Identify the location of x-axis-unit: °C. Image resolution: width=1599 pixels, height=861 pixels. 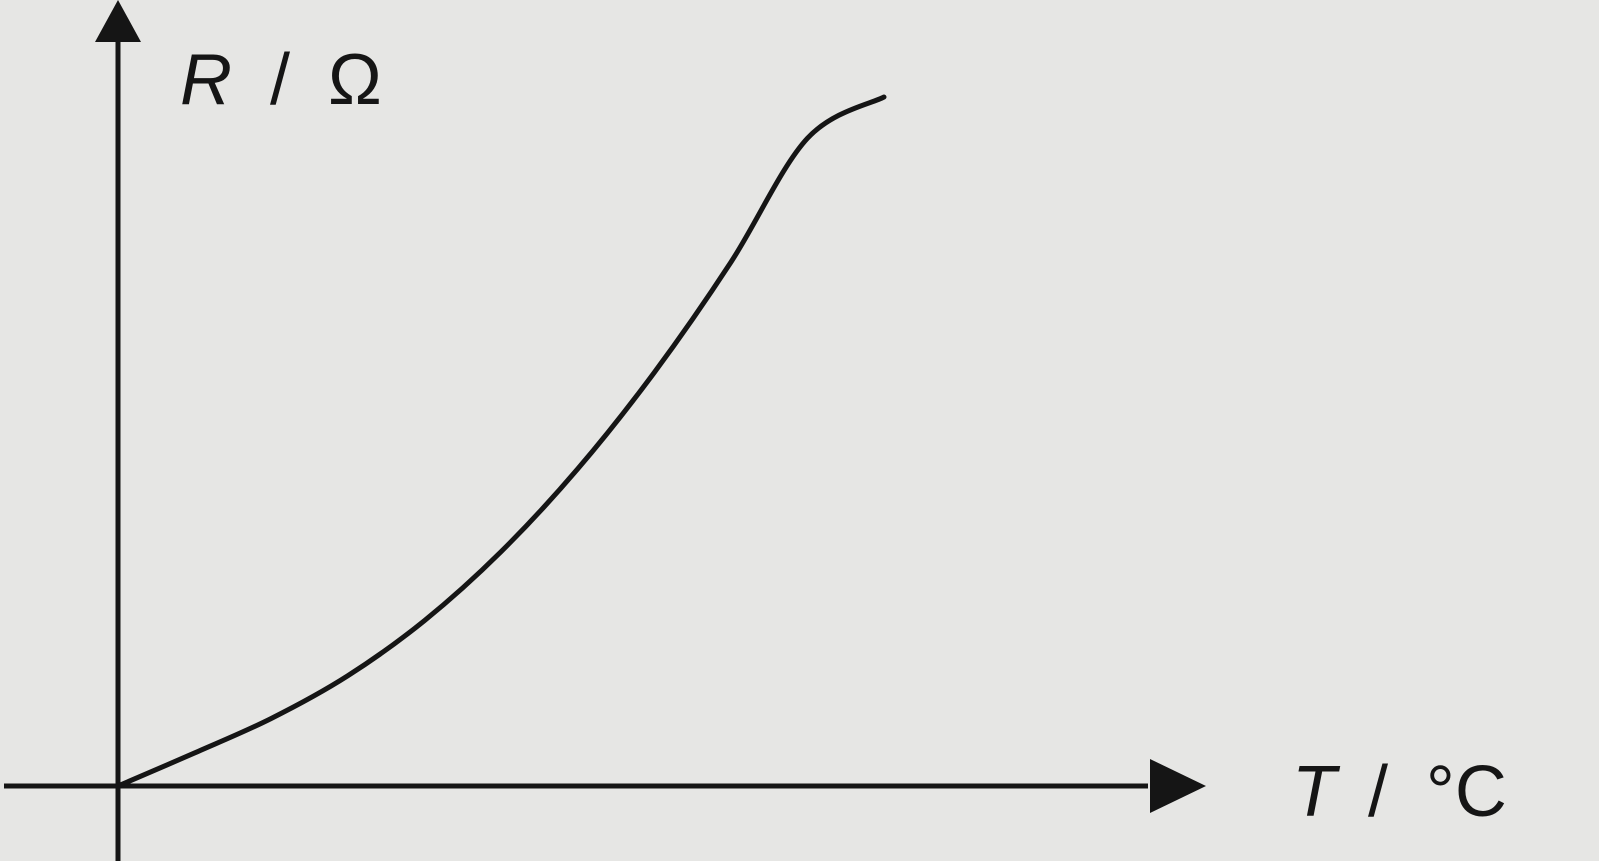
(1466, 792).